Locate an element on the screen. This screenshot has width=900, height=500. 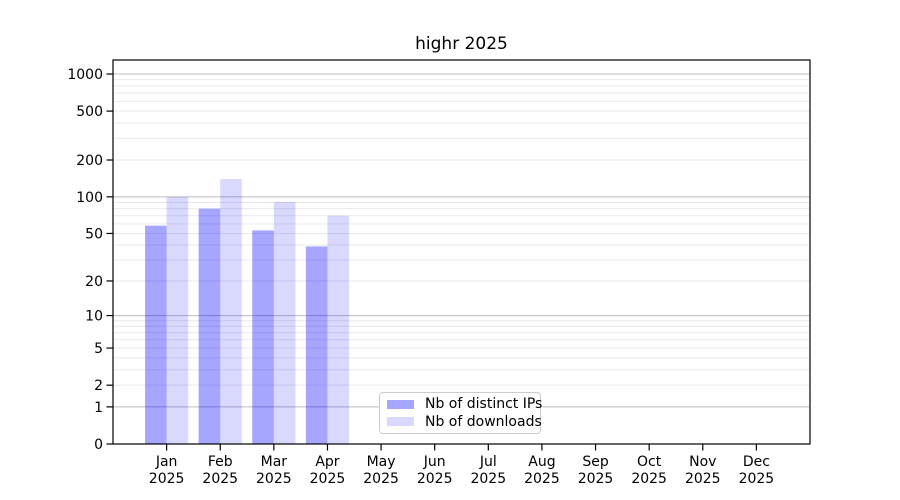
x-tick-label-month: Sep is located at coordinates (595, 462).